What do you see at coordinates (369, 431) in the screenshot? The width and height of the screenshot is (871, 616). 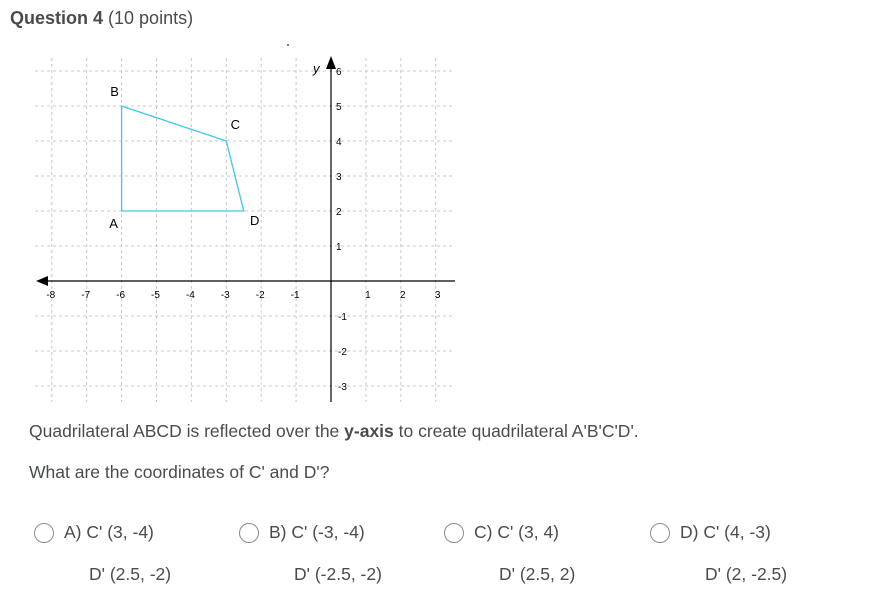 I see `stem-bold-term: y-axis` at bounding box center [369, 431].